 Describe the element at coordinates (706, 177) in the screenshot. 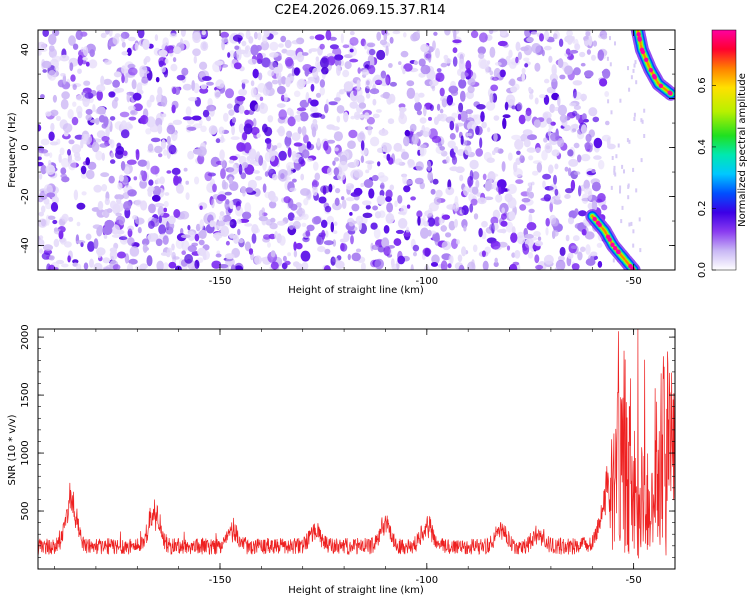

I see `colorbar-ticks: 0.0 0.2 0.4 0.6` at that location.